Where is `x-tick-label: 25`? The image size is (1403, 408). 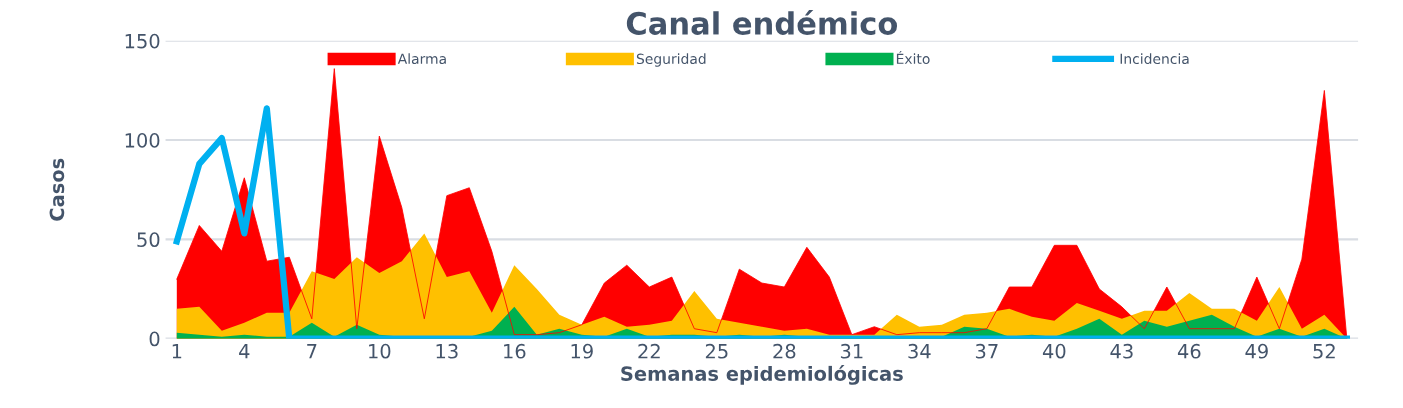
x-tick-label: 25 is located at coordinates (716, 351).